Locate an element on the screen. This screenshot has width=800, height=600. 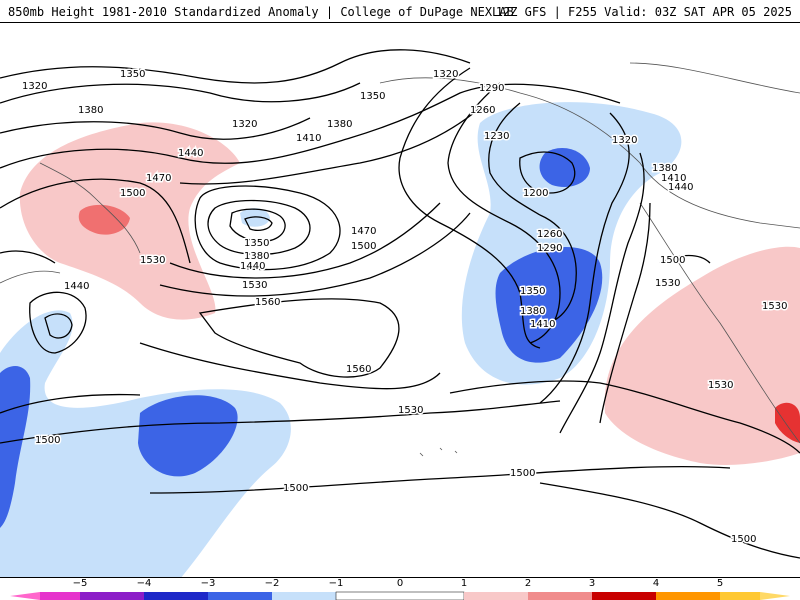
negative-anomaly-trough-mid is located at coordinates (564, 168).